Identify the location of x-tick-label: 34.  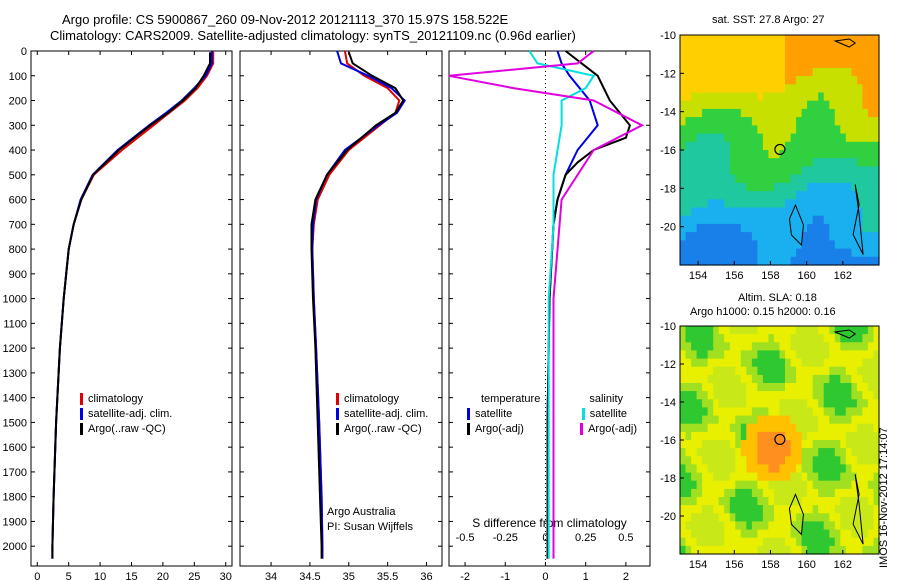
(271, 575).